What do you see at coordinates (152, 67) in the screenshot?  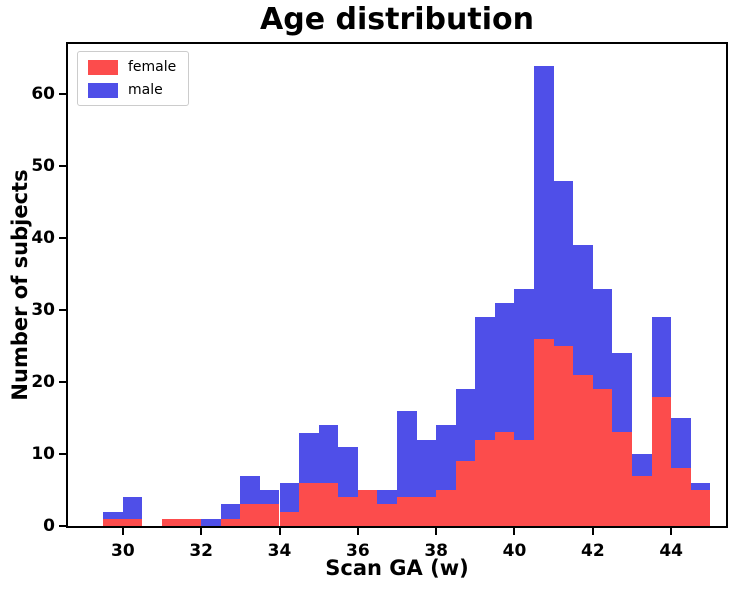 I see `legend-label-female: female` at bounding box center [152, 67].